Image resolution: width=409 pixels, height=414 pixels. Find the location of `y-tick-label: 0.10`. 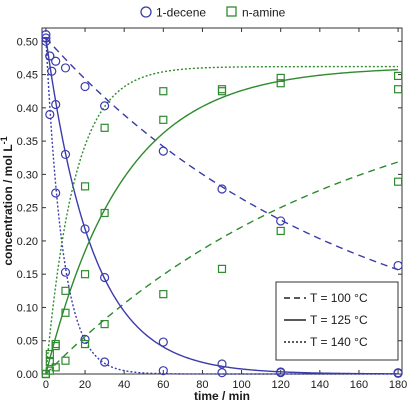

y-tick-label: 0.10 is located at coordinates (27, 308).